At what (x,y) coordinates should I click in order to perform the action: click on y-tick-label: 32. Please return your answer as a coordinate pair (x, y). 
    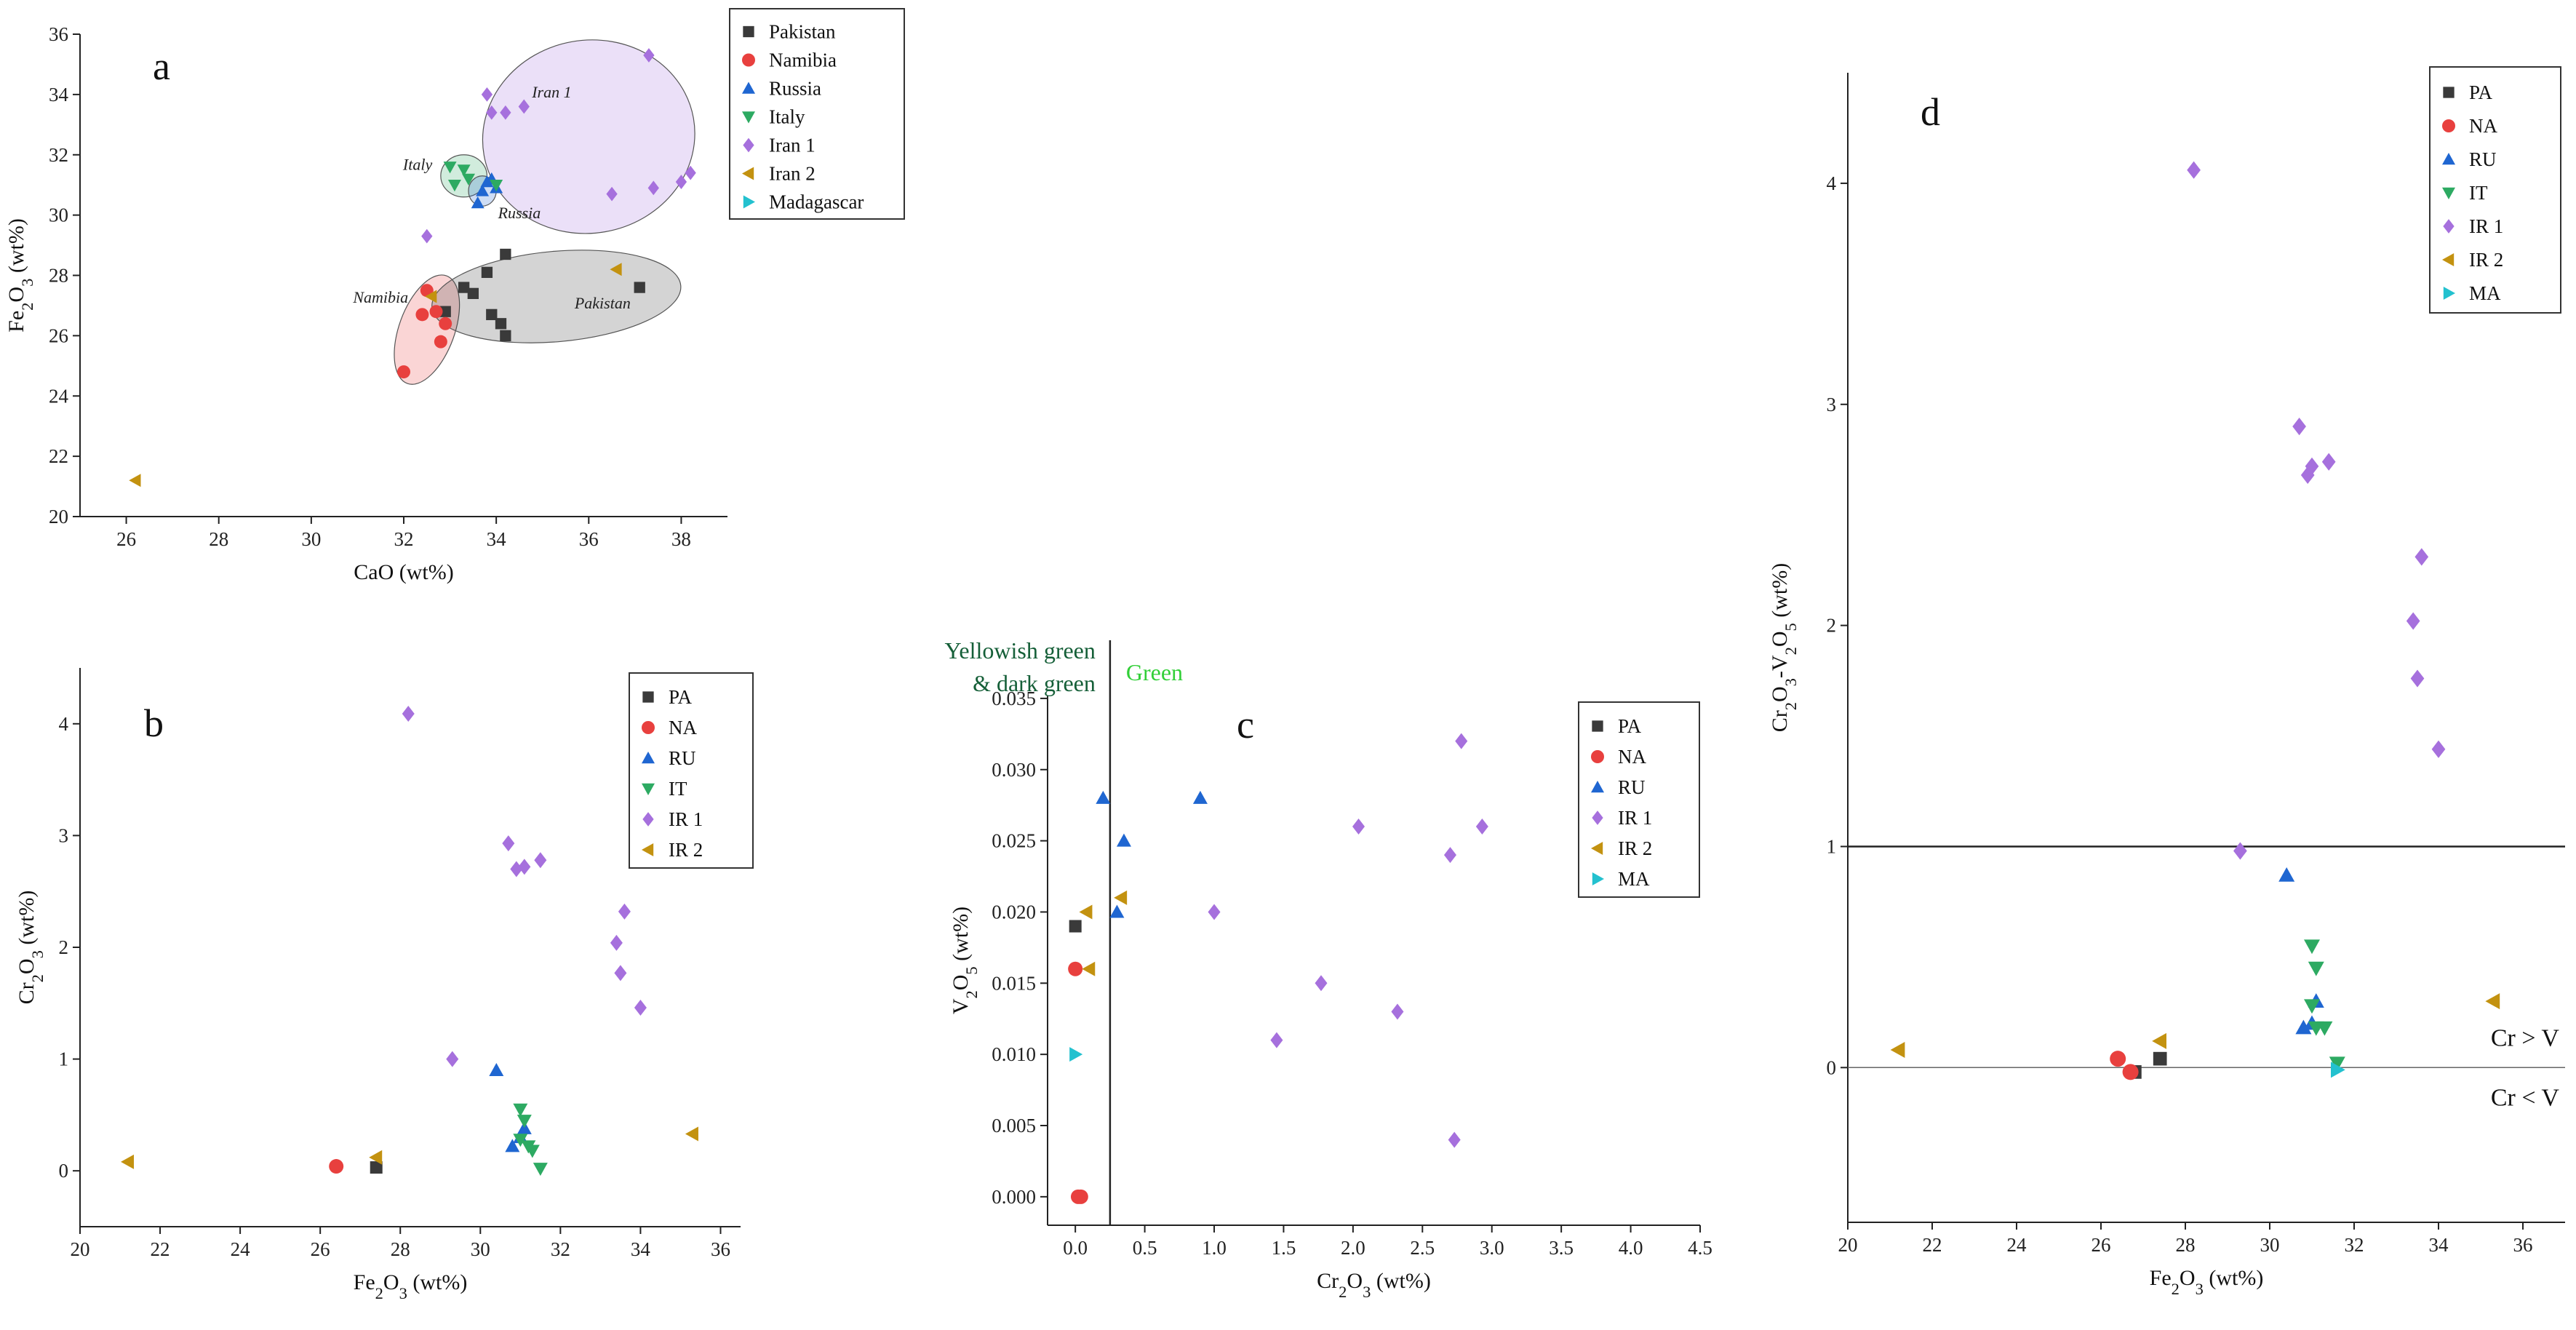
    Looking at the image, I should click on (58, 155).